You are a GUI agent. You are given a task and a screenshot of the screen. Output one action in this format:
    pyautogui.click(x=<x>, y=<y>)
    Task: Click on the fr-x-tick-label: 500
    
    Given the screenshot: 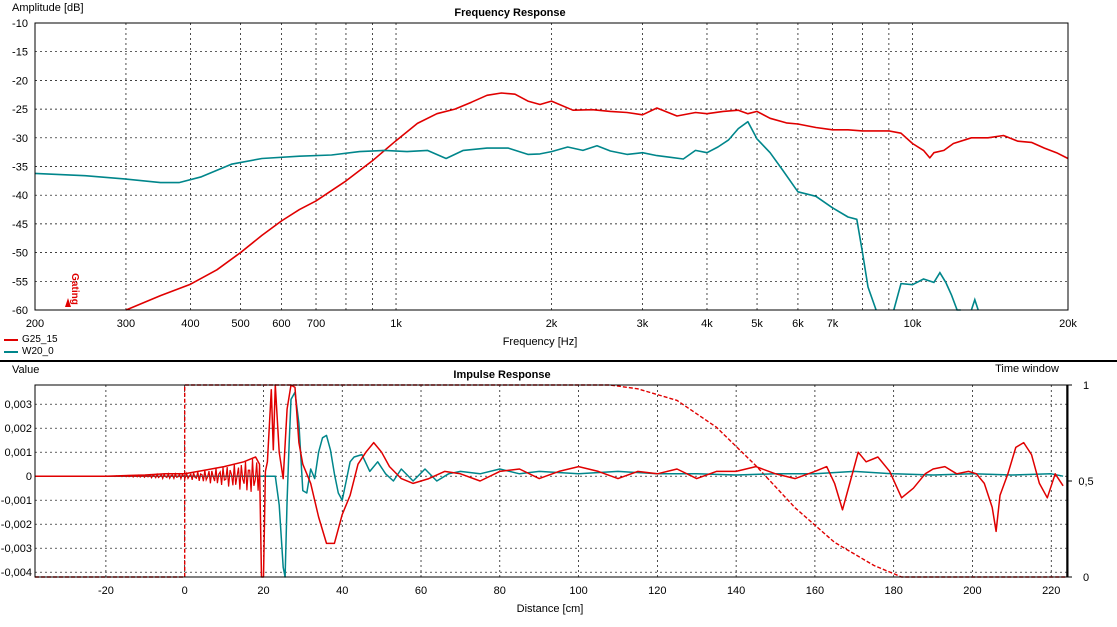 What is the action you would take?
    pyautogui.click(x=240, y=324)
    